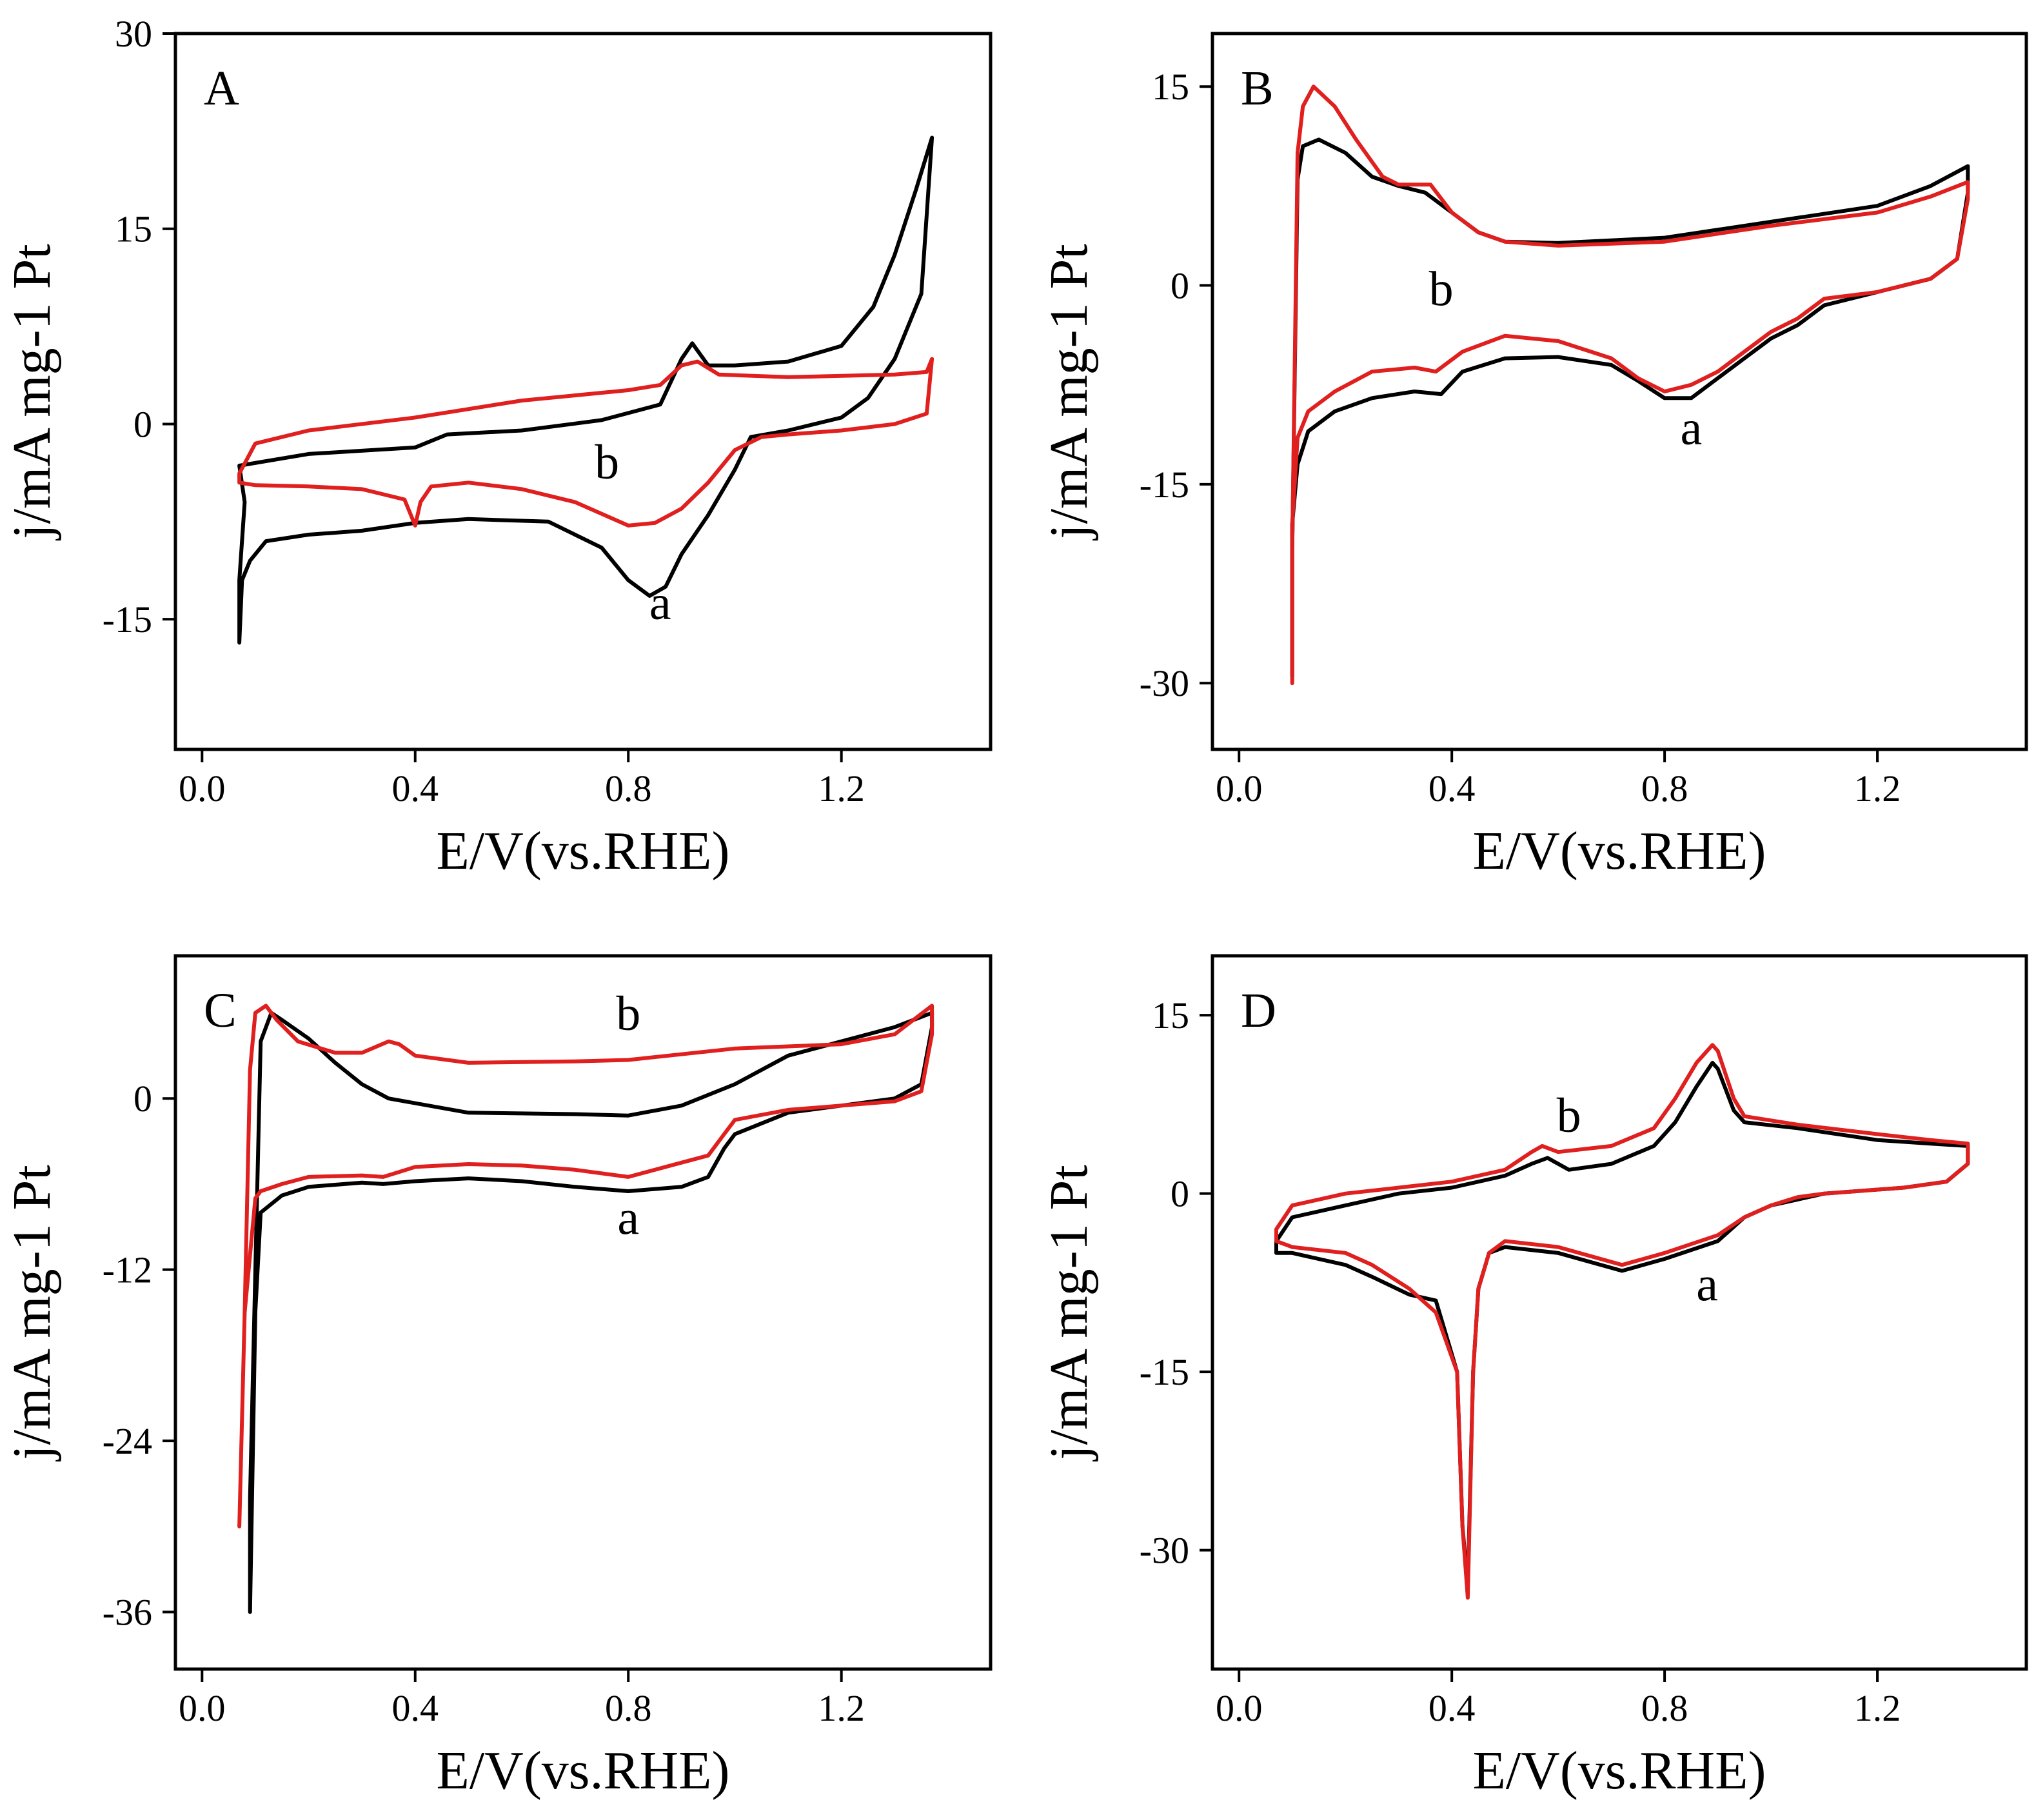  I want to click on y-tick-label-d-2: 0, so click(1180, 1194).